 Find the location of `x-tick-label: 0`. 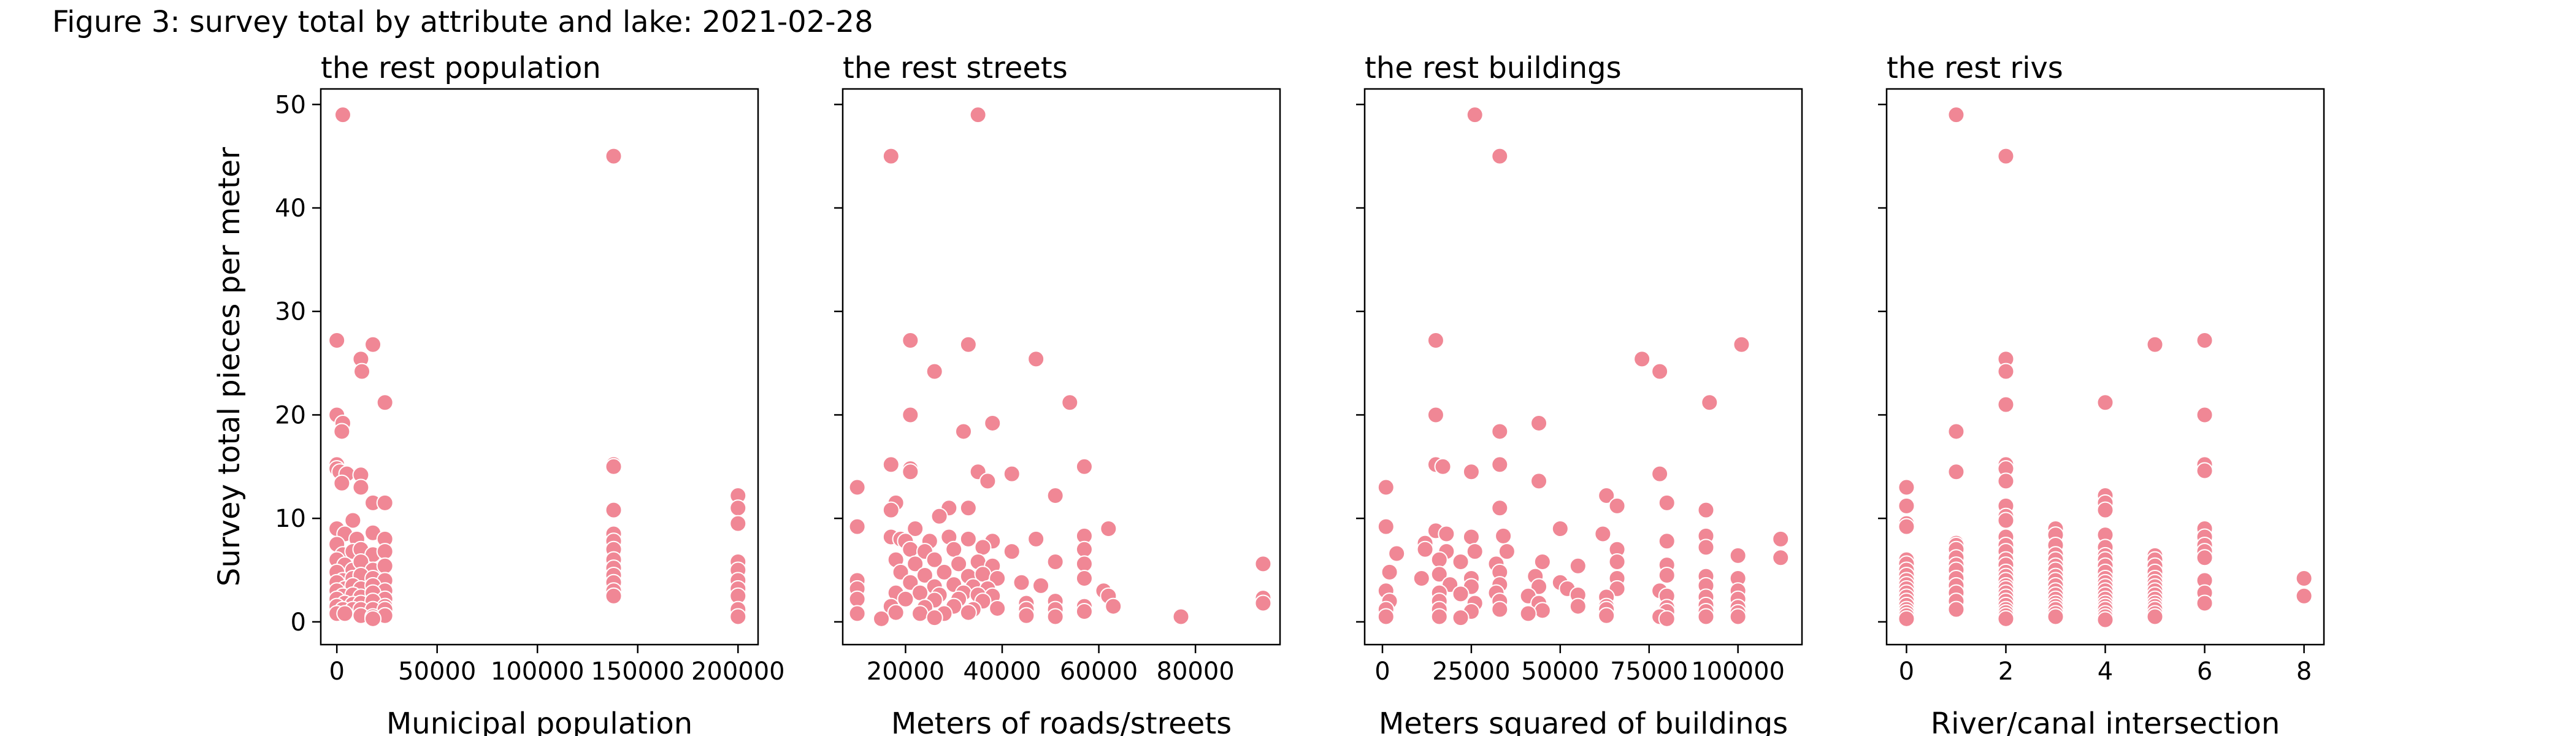

x-tick-label: 0 is located at coordinates (336, 671).